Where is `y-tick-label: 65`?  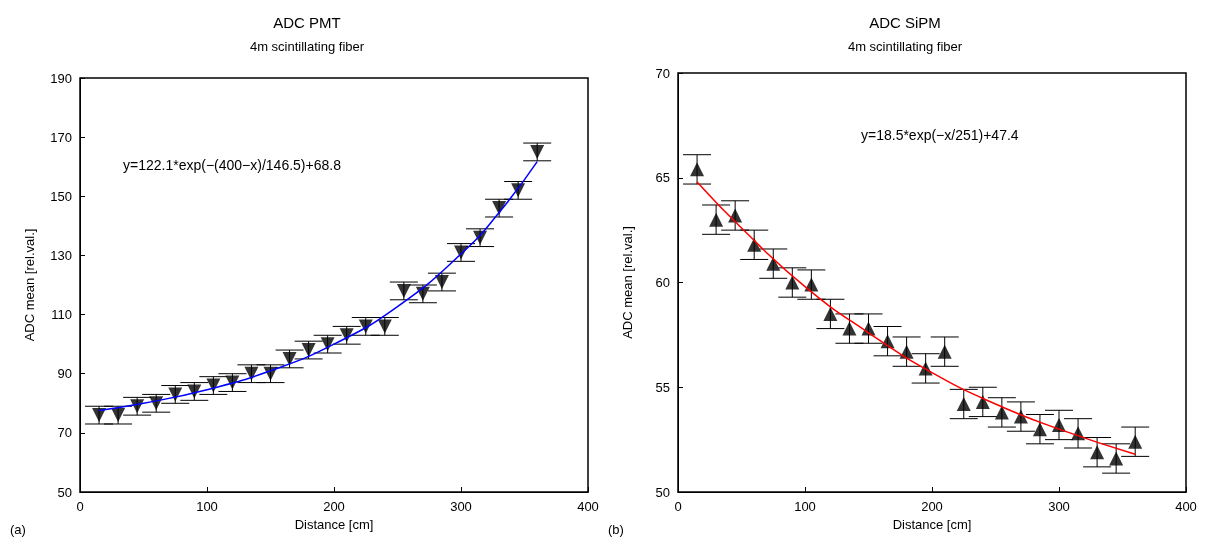
y-tick-label: 65 is located at coordinates (662, 178).